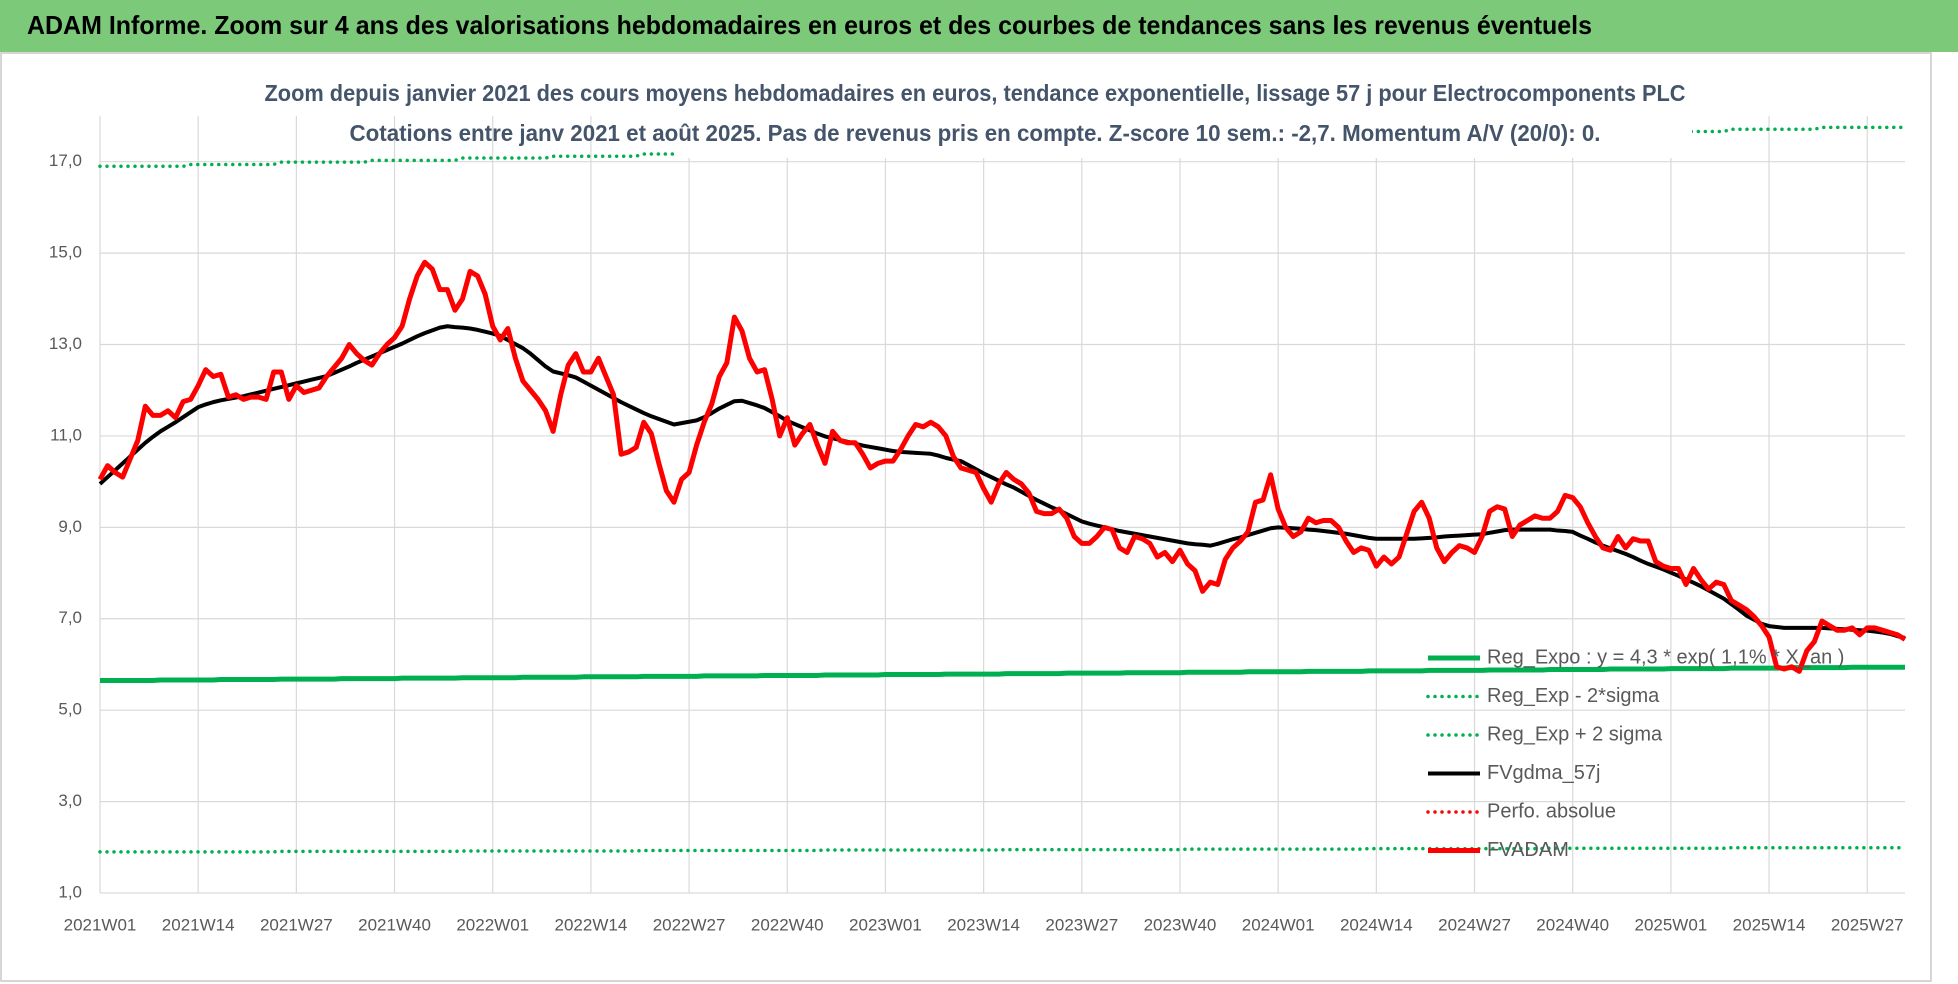  What do you see at coordinates (1575, 734) in the screenshot?
I see `legend-label: Reg_Exp + 2 sigma` at bounding box center [1575, 734].